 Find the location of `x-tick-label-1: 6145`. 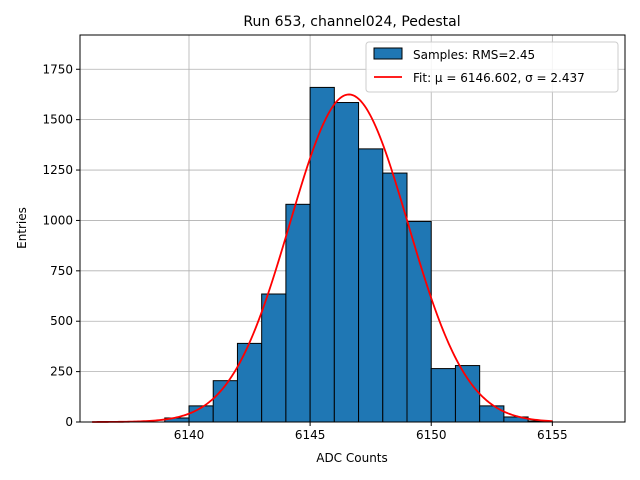

x-tick-label-1: 6145 is located at coordinates (310, 435).